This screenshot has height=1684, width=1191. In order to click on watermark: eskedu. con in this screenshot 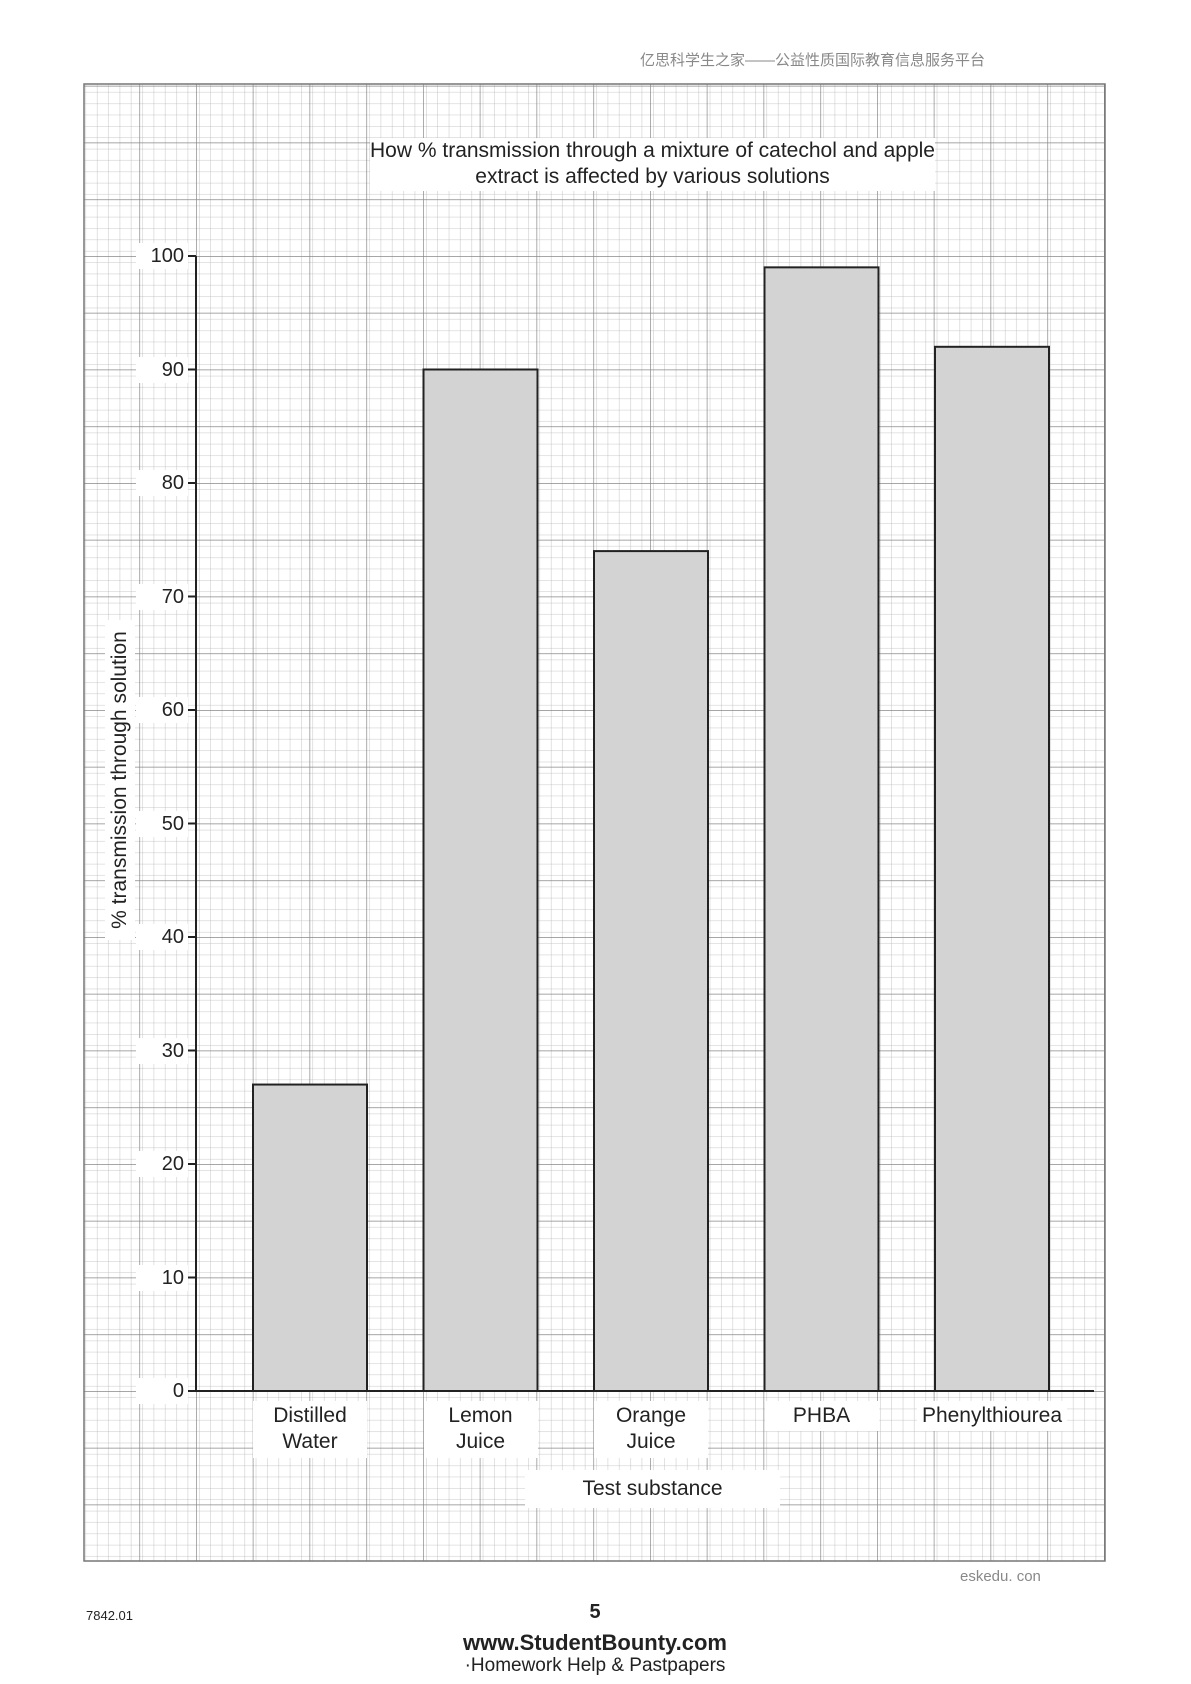, I will do `click(1000, 1576)`.